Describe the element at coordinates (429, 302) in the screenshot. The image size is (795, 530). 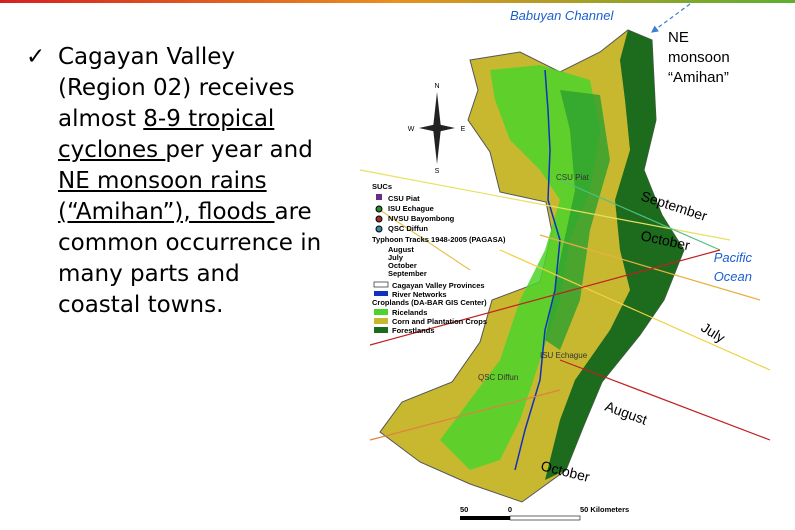
I see `legend-title: Croplands (DA-BAR GIS Center)` at that location.